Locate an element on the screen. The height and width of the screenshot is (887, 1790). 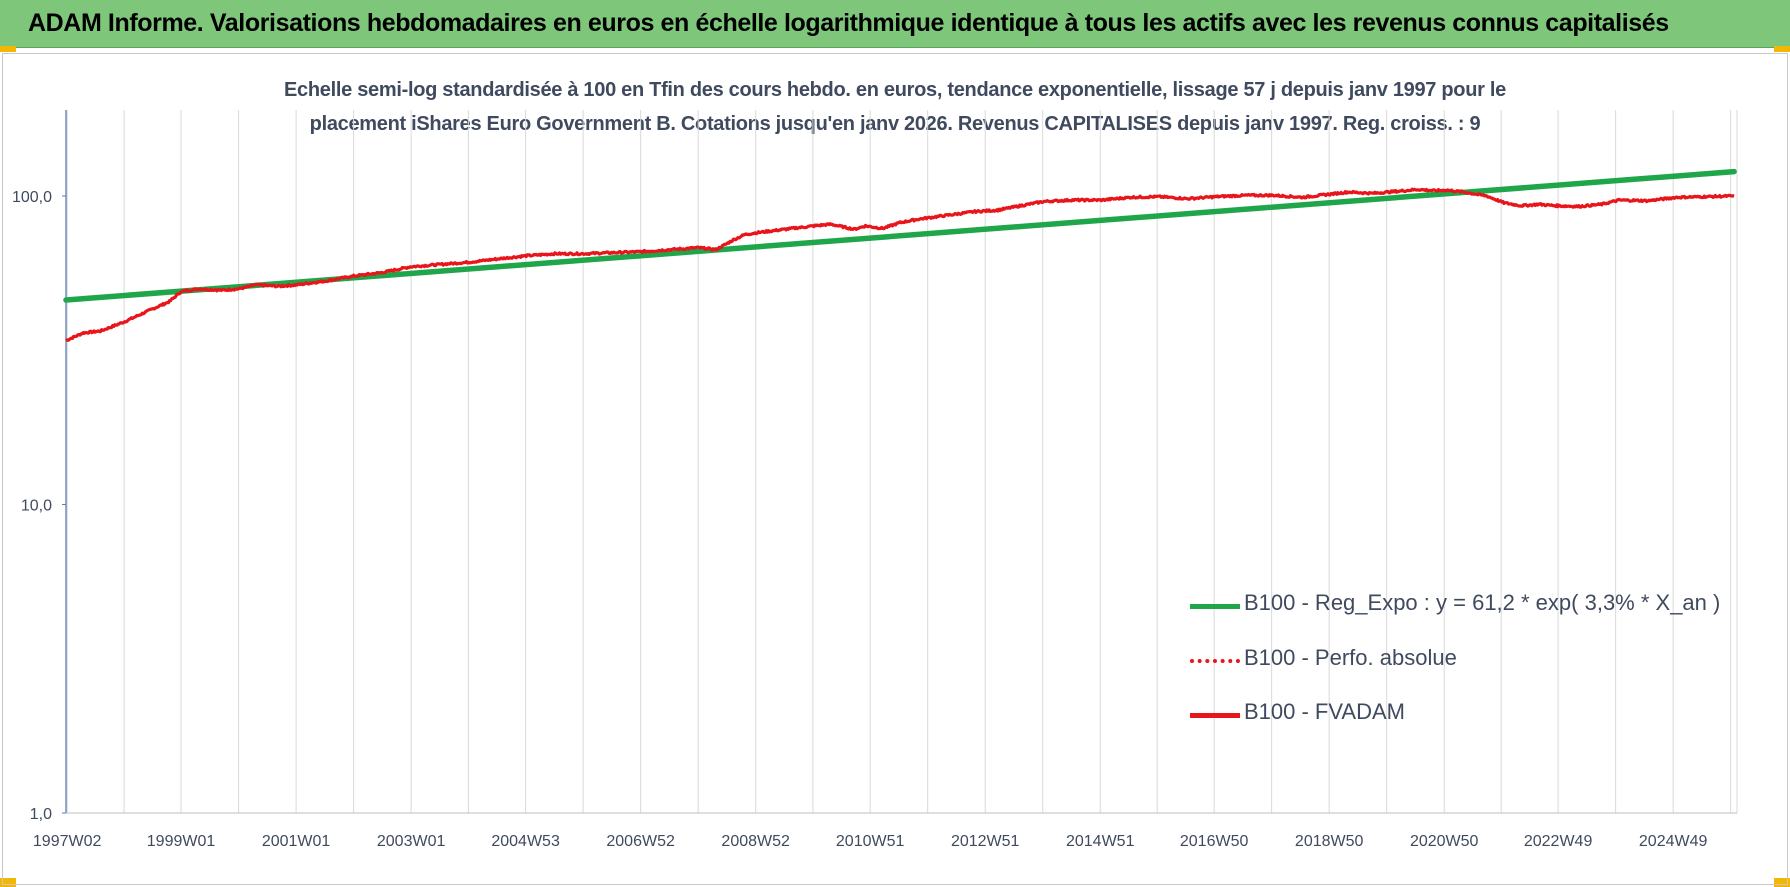
x-tick-label: 2003W01 is located at coordinates (411, 841).